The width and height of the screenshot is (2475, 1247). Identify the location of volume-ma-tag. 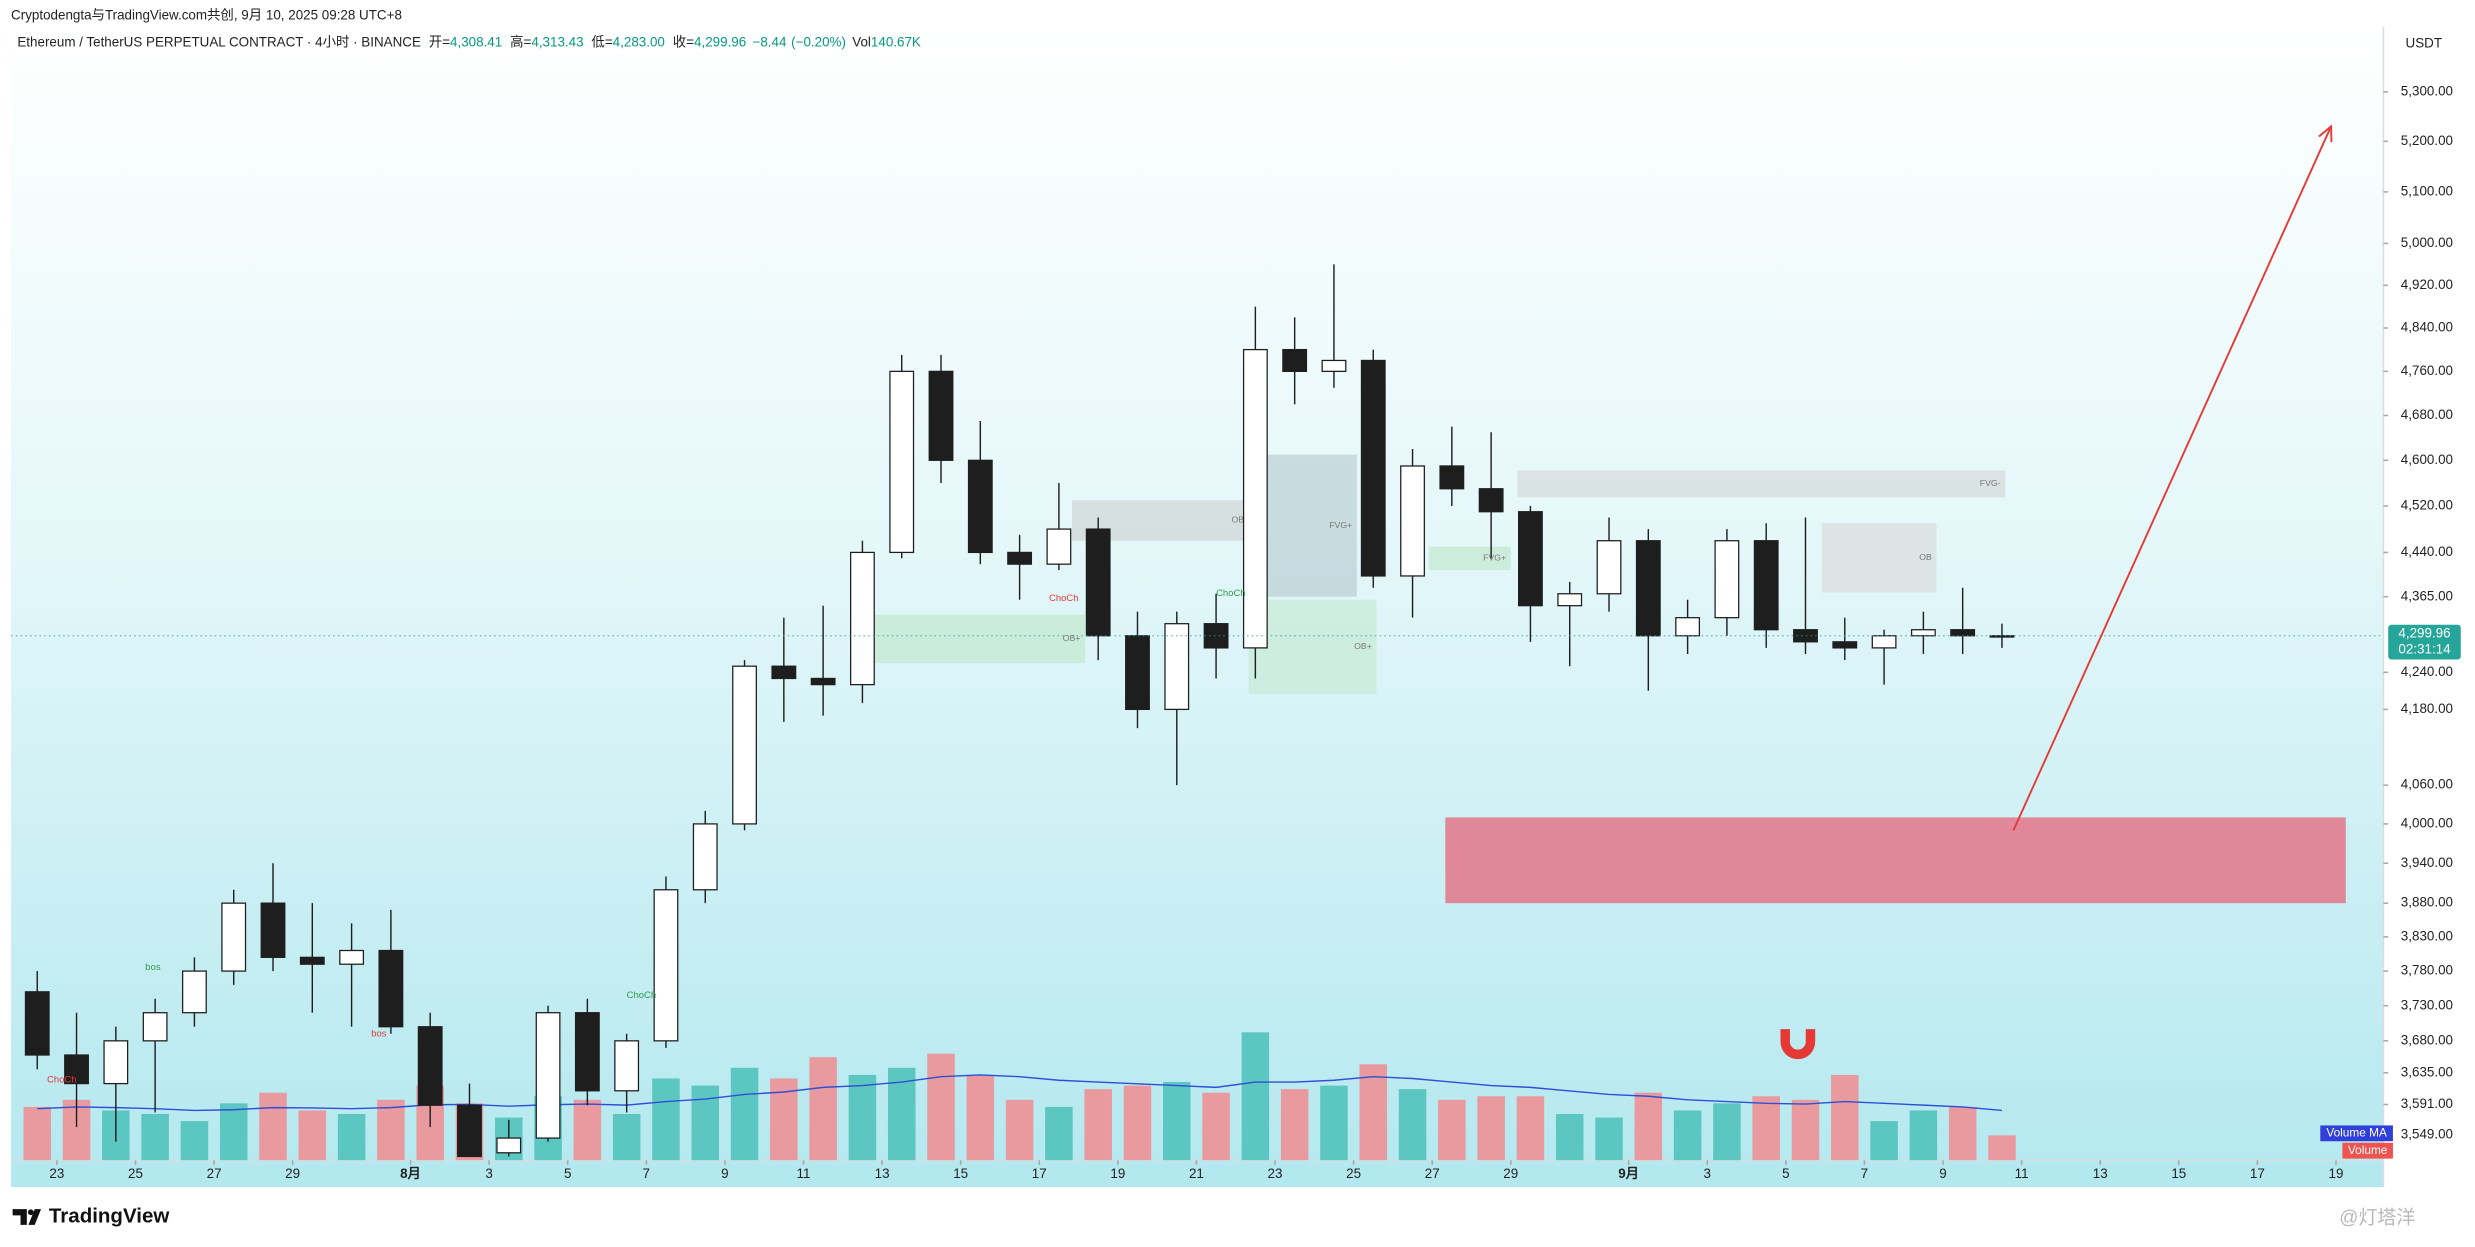
(2356, 1133).